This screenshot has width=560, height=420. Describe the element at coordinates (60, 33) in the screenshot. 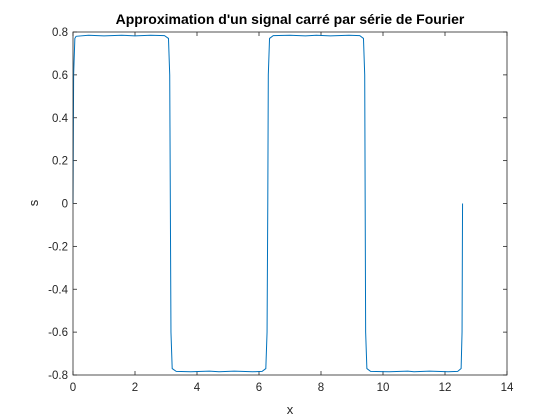

I see `y-tick-label: 0.8` at that location.